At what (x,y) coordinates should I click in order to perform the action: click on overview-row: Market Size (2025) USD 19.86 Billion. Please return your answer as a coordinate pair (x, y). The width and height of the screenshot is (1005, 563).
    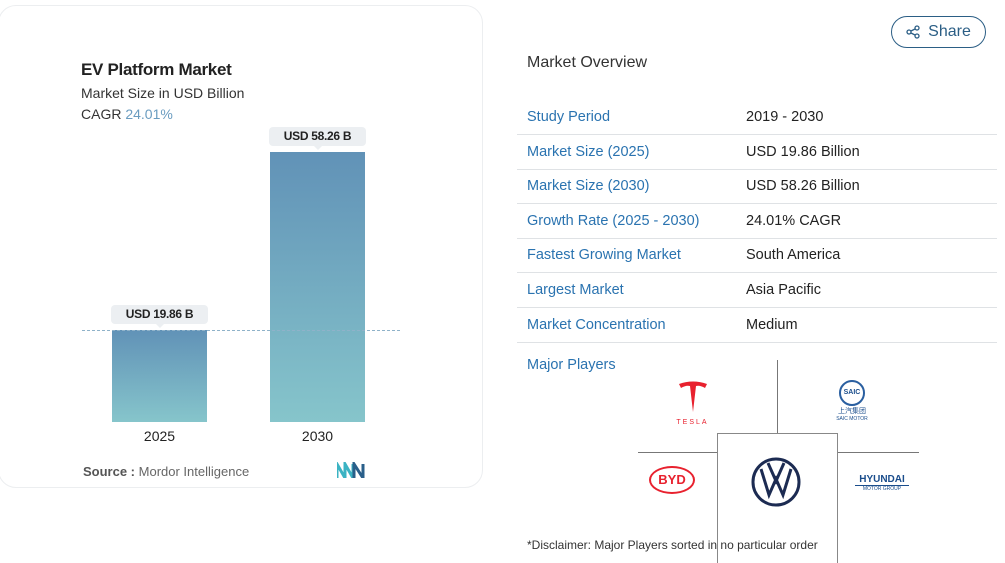
    Looking at the image, I should click on (757, 152).